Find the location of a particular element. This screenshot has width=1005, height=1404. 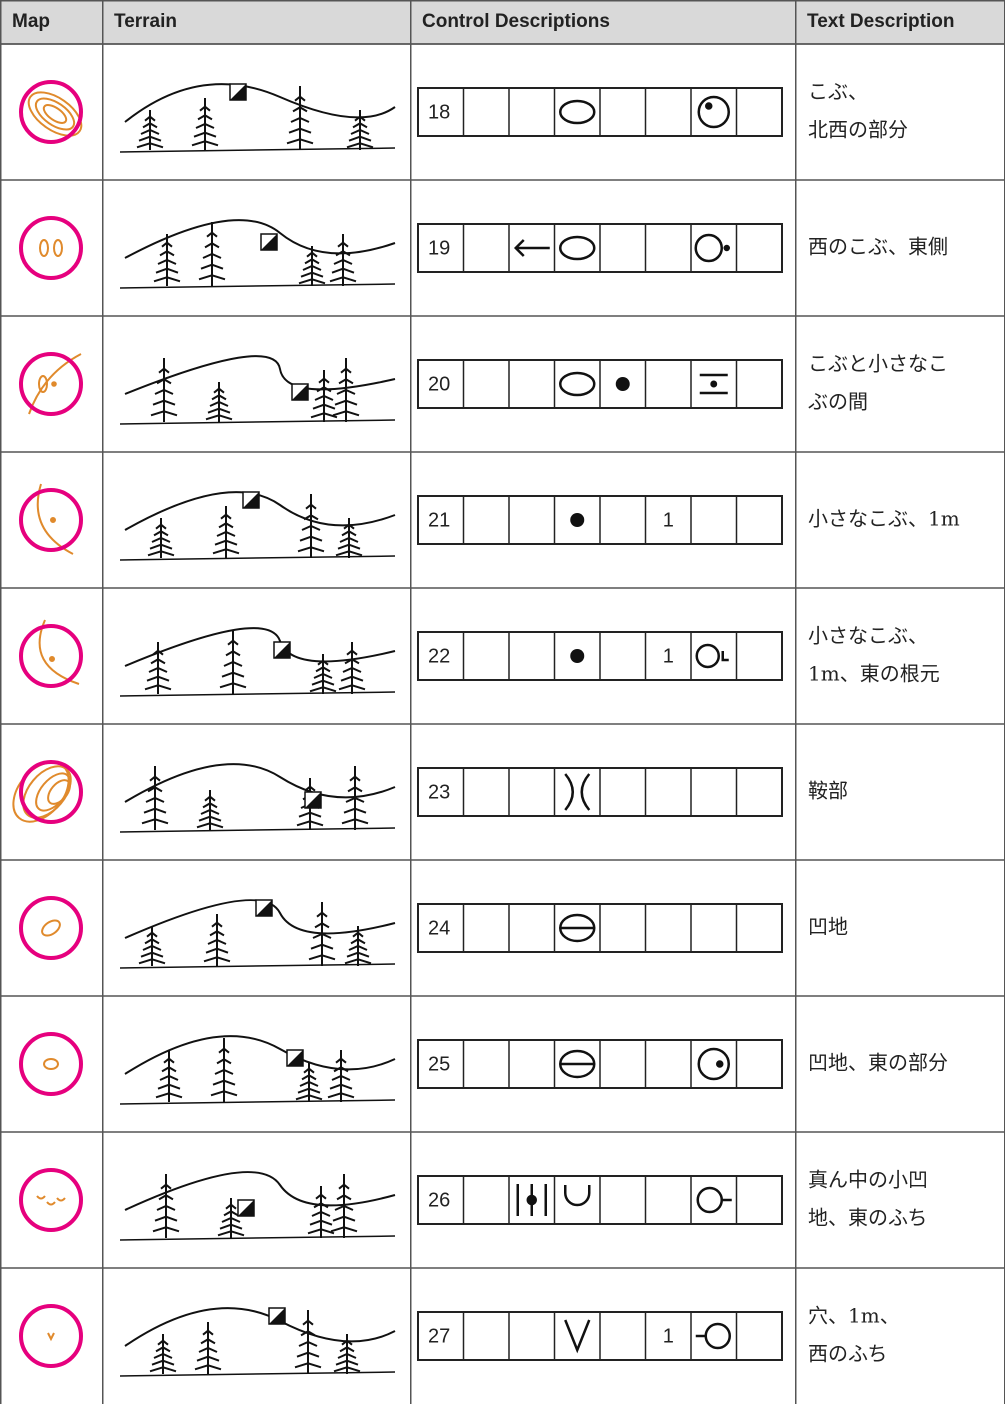

text-description: 1m、東の根元 is located at coordinates (874, 674).